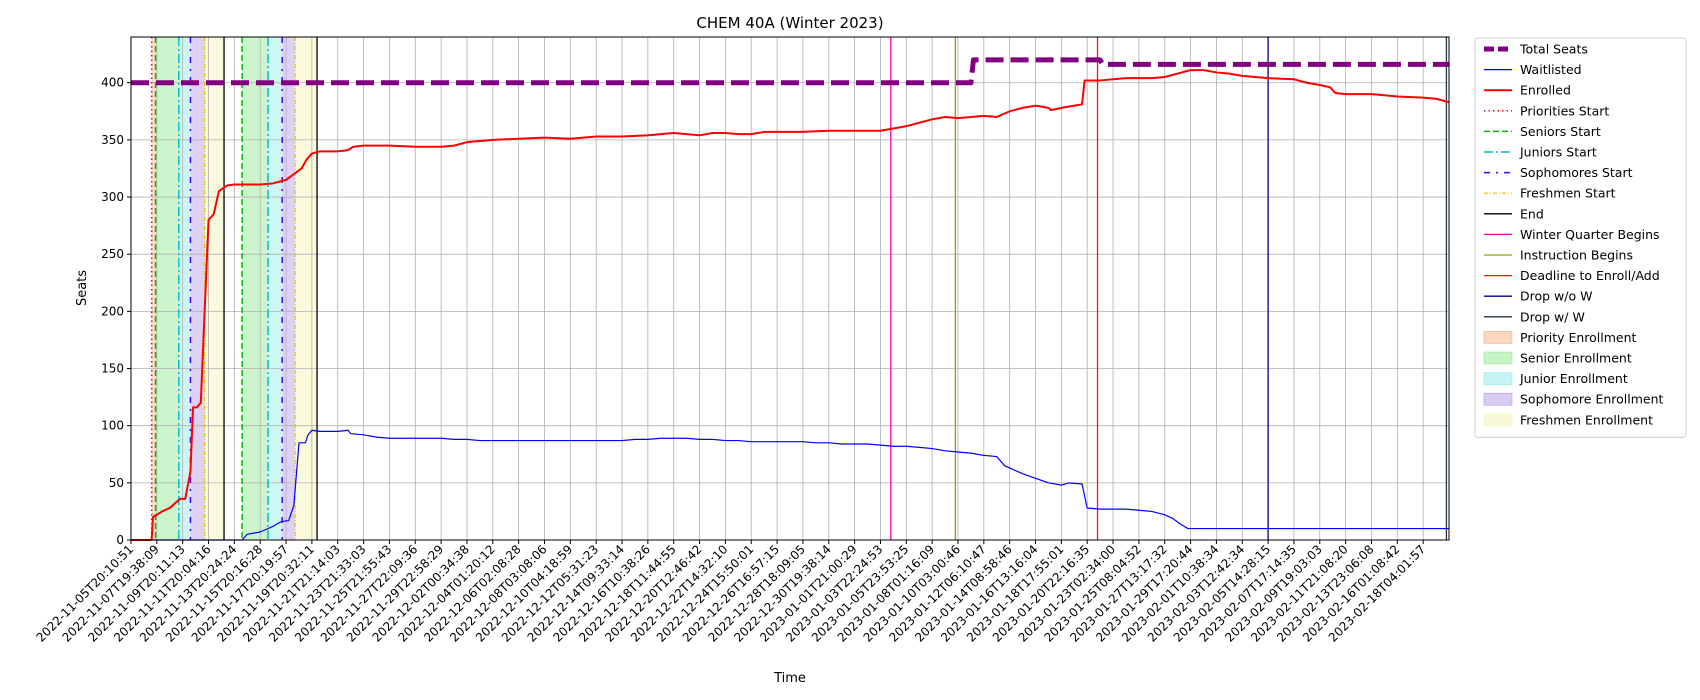  What do you see at coordinates (1576, 172) in the screenshot?
I see `legend-label: Sophomores Start` at bounding box center [1576, 172].